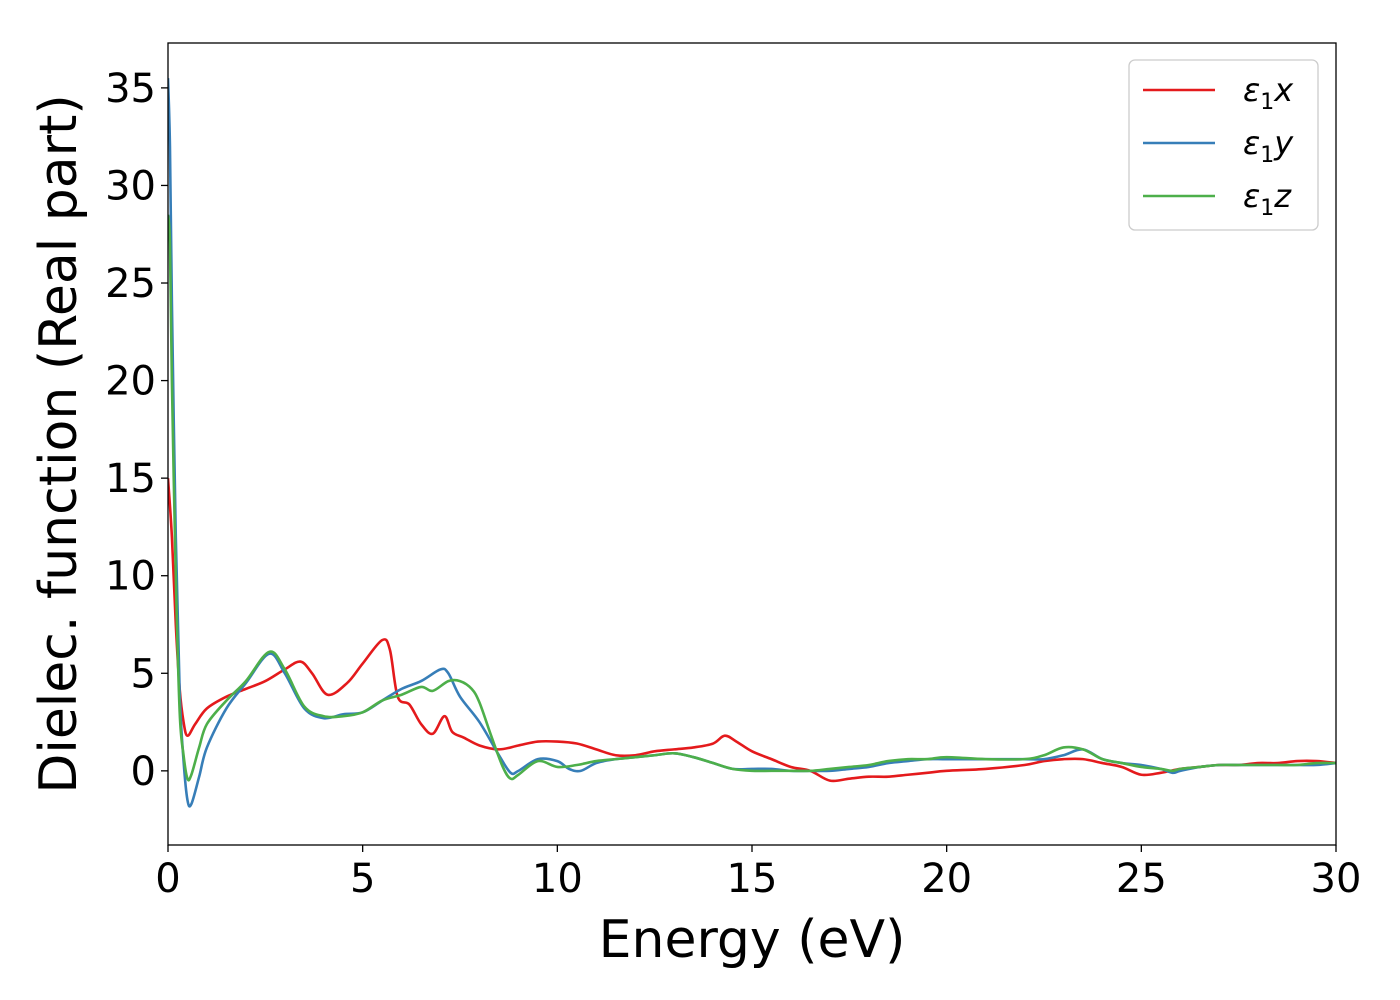 This screenshot has width=1400, height=1000. I want to click on x-tick-label: 20, so click(946, 879).